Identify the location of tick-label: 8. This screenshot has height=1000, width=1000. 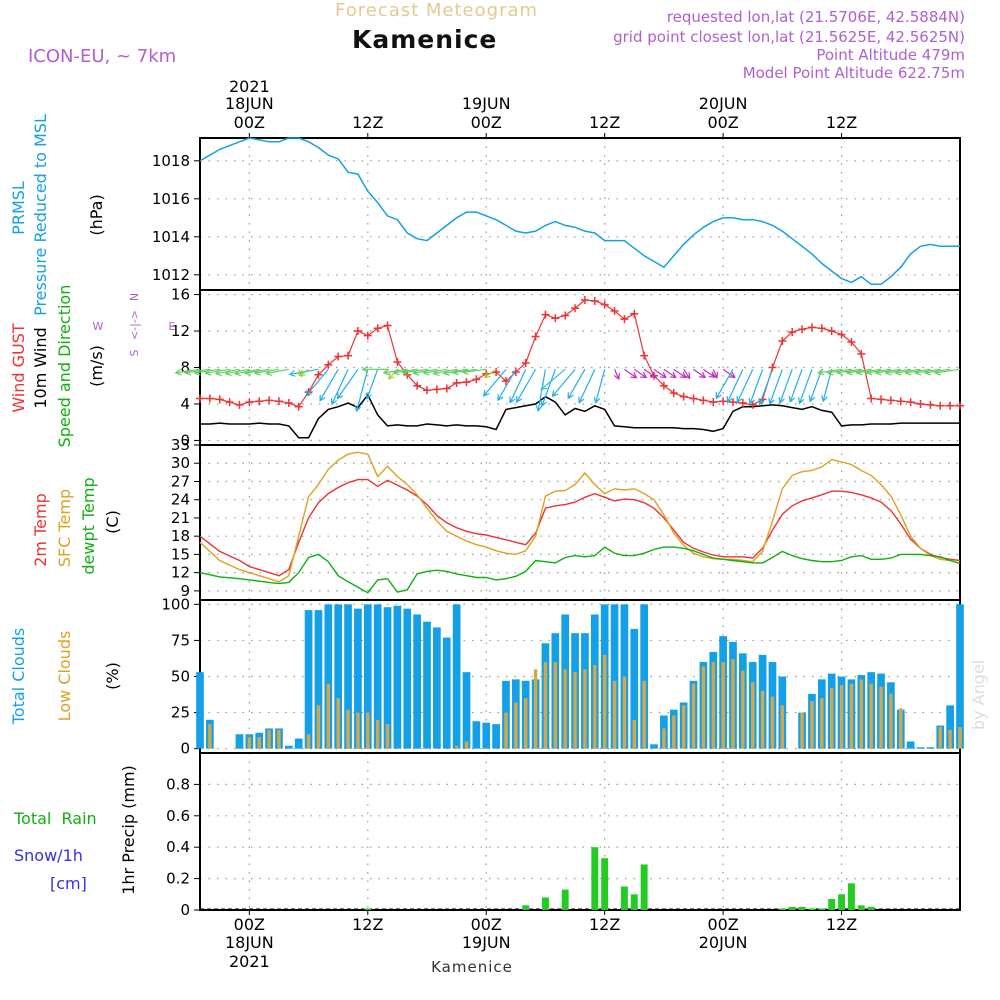
(185, 368).